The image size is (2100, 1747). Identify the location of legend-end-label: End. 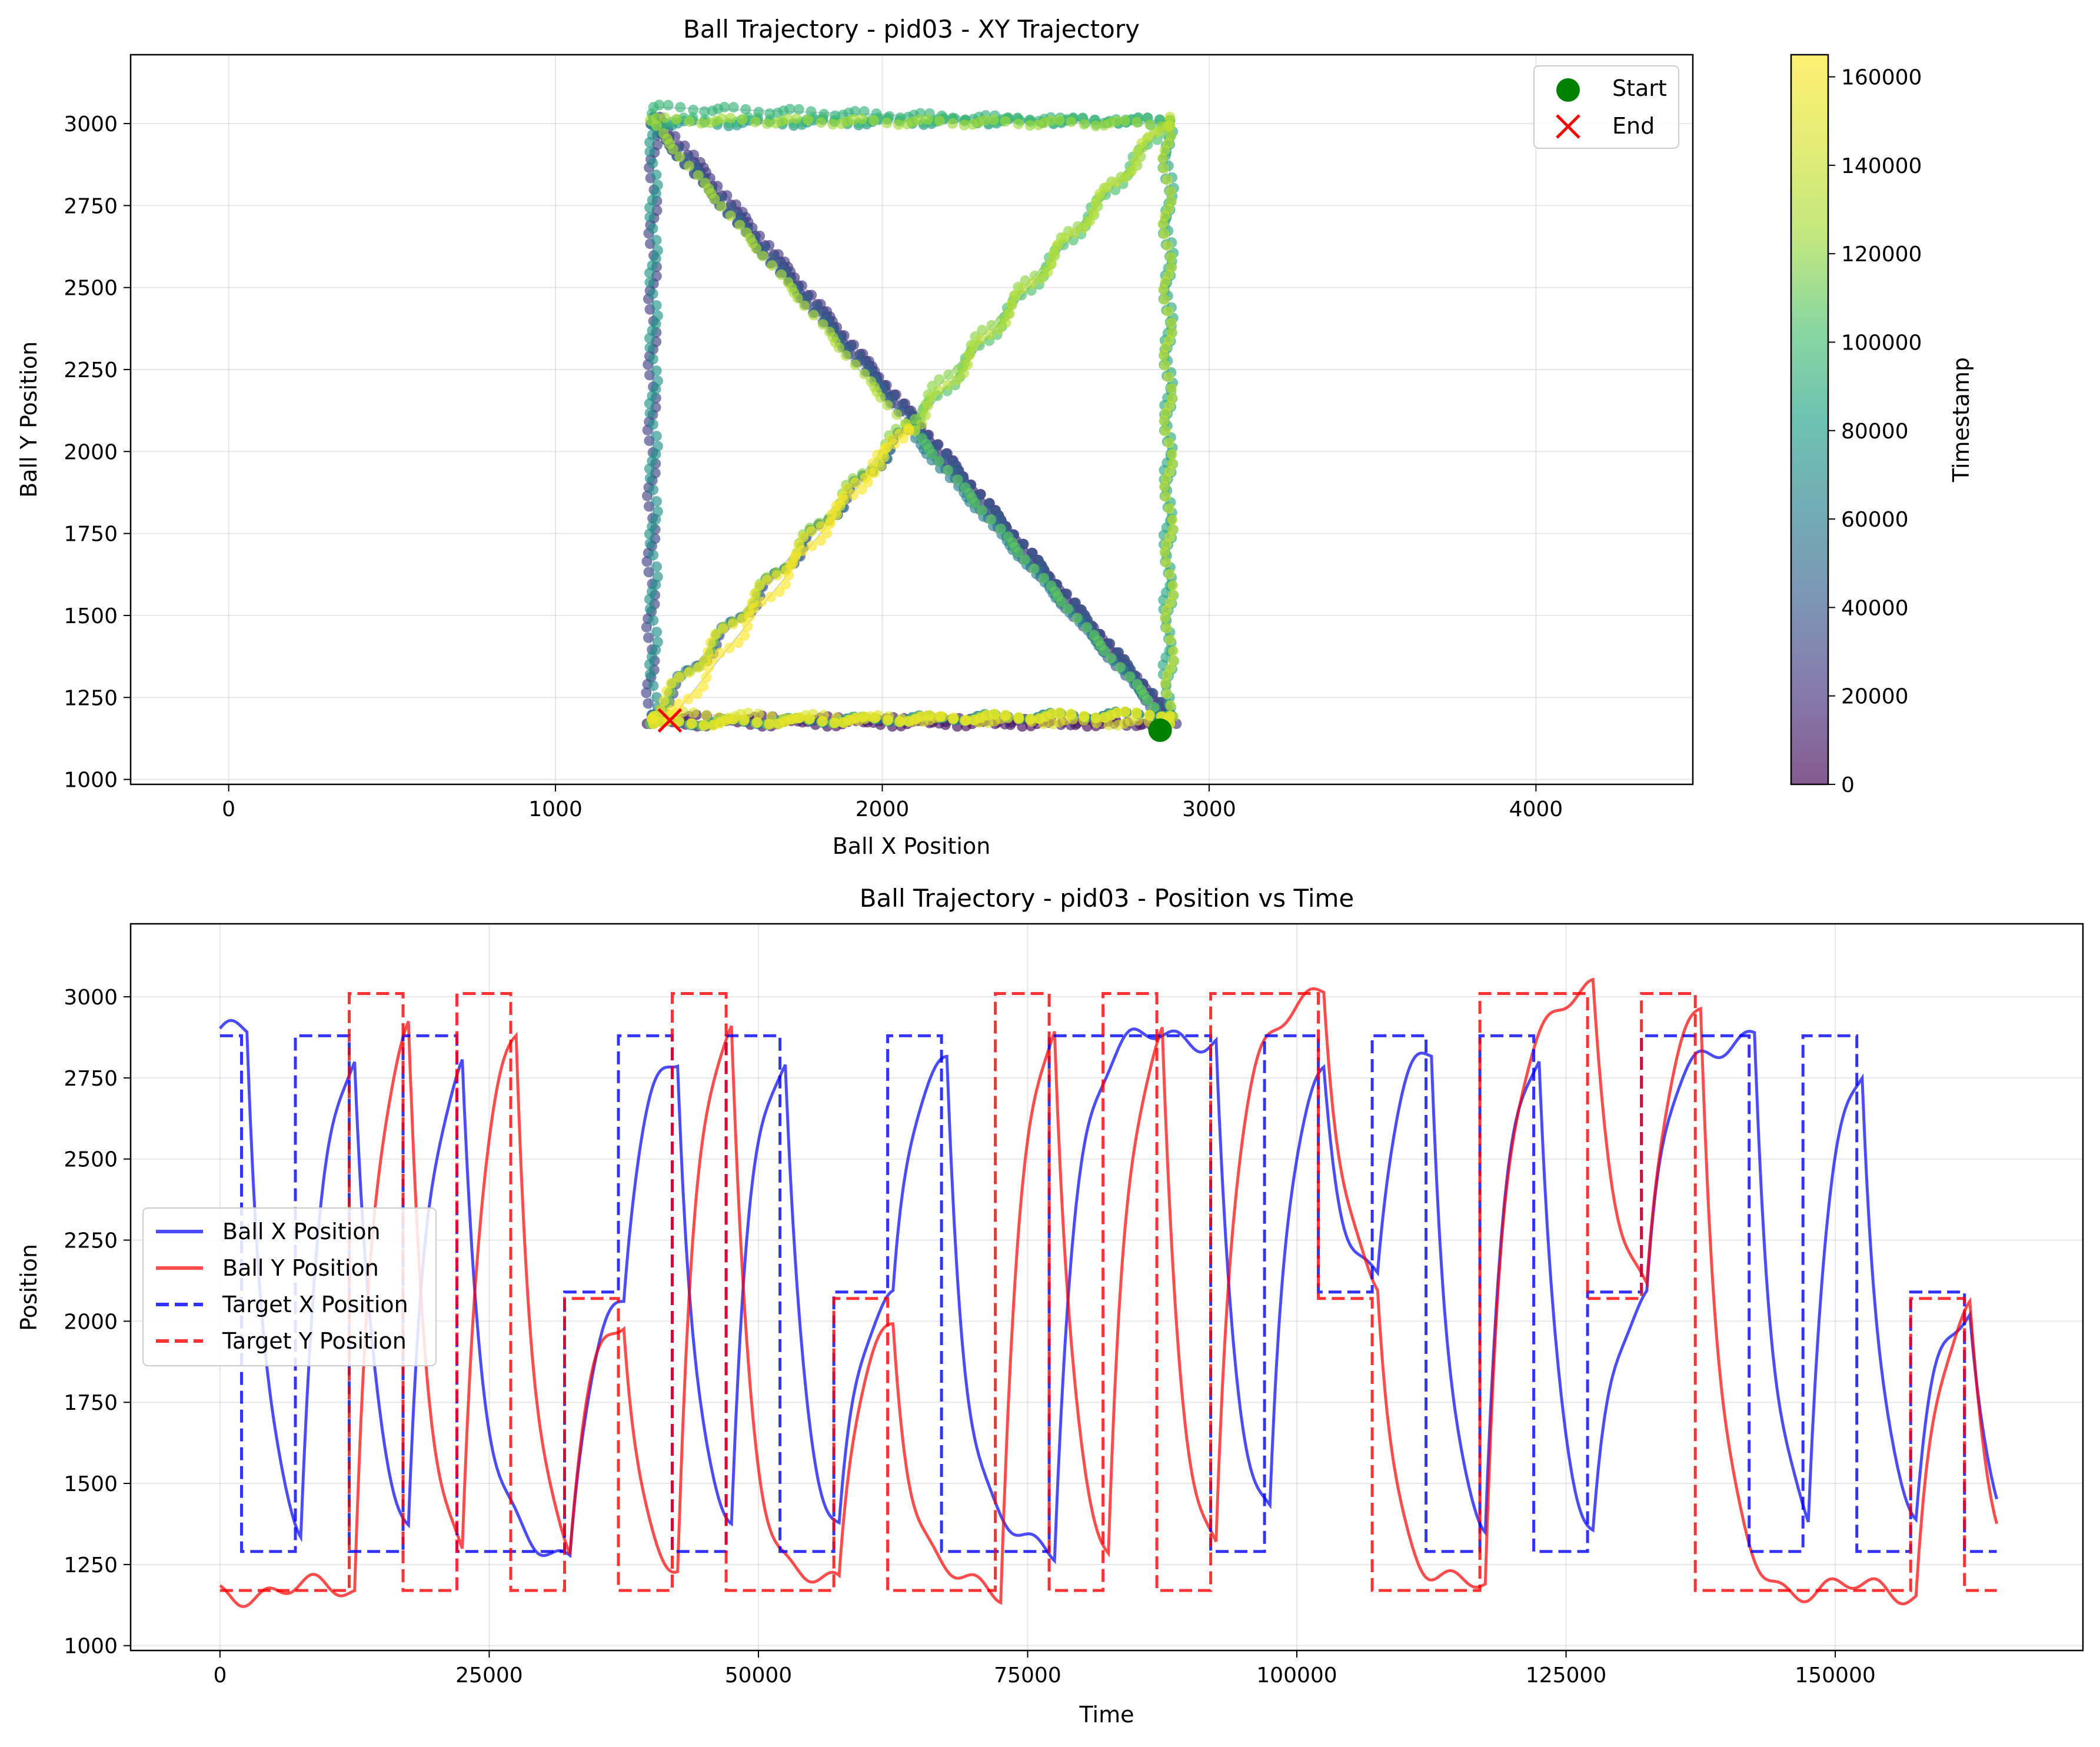
(1633, 126).